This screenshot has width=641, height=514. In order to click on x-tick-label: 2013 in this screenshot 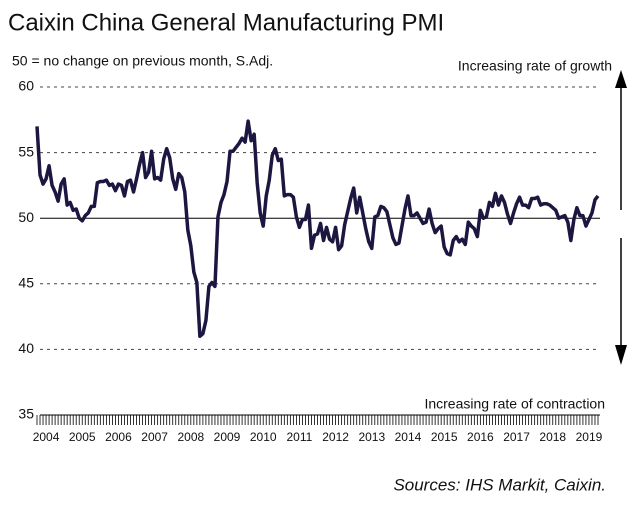, I will do `click(371, 437)`.